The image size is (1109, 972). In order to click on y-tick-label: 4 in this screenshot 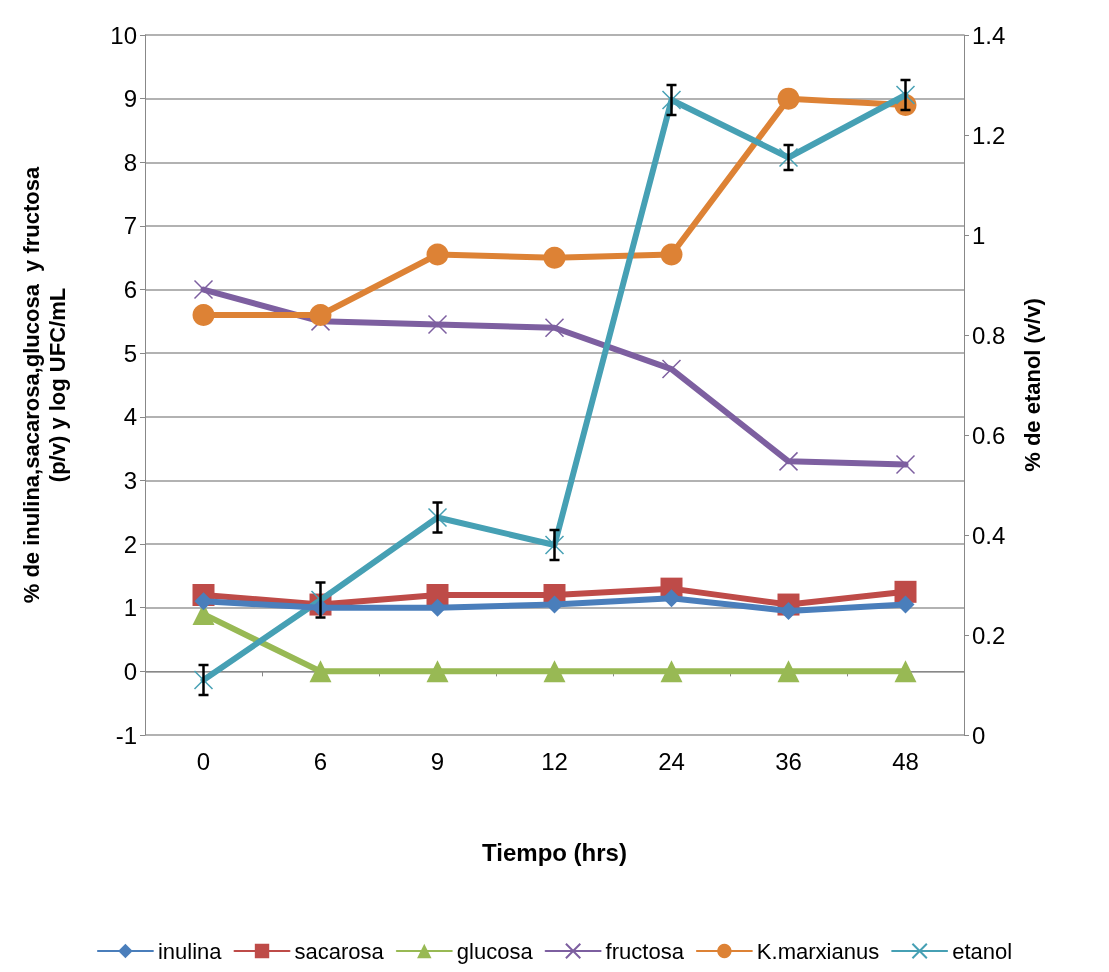, I will do `click(130, 417)`.